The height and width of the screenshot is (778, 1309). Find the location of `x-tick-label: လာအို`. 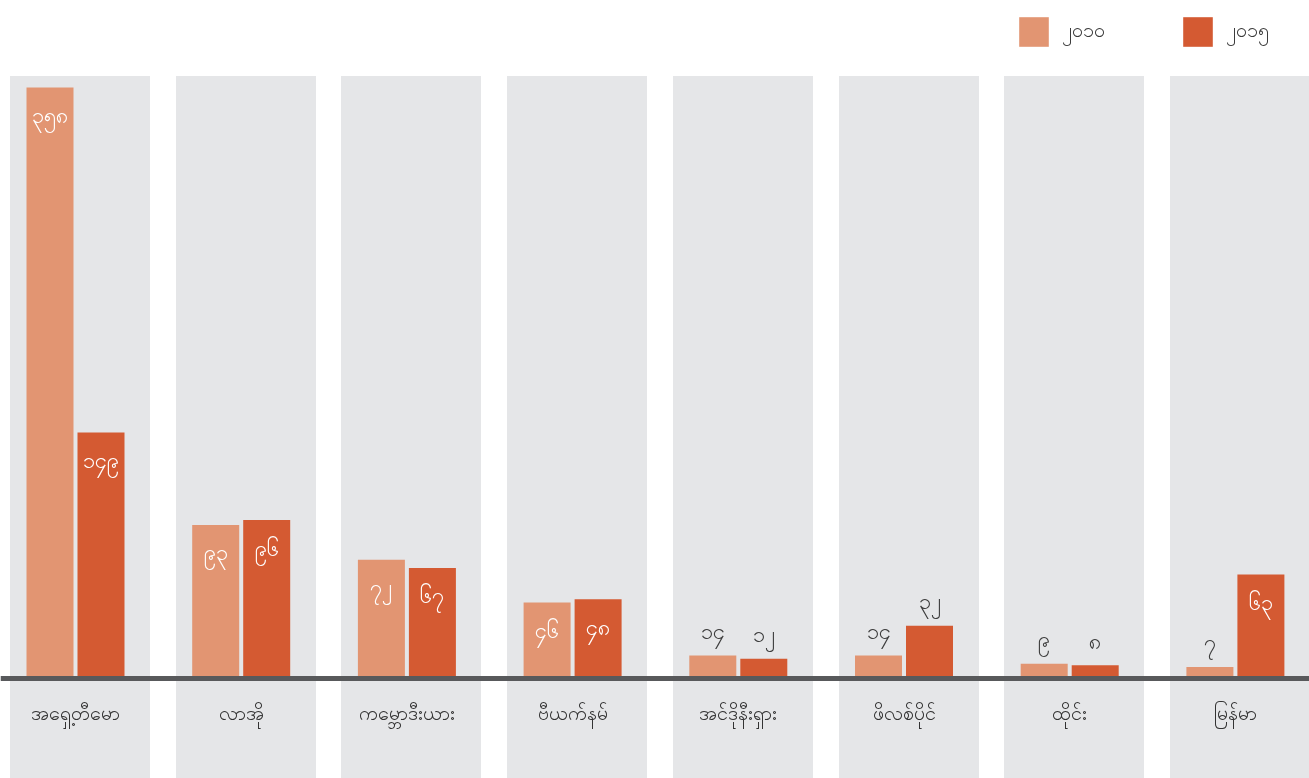

x-tick-label: လာအို is located at coordinates (241, 714).